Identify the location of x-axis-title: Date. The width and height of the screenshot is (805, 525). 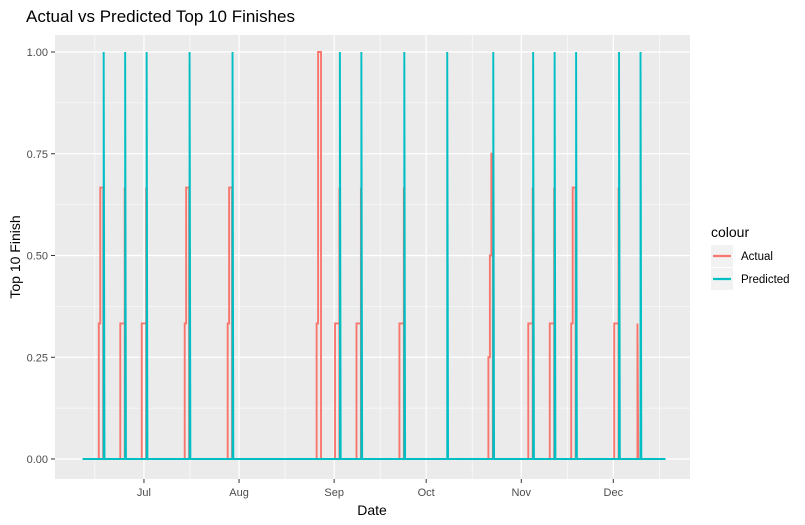
(372, 510).